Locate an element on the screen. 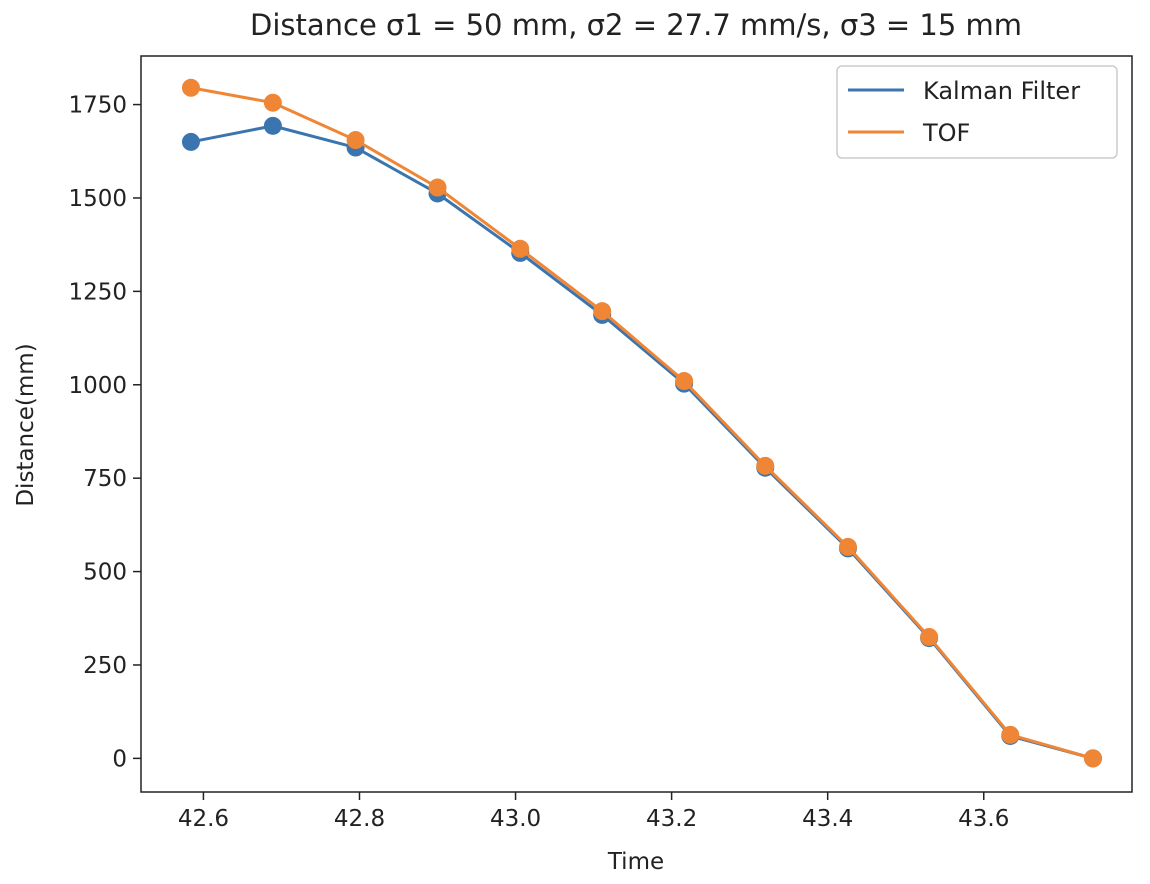  x-tick-label: 43.6 is located at coordinates (983, 819).